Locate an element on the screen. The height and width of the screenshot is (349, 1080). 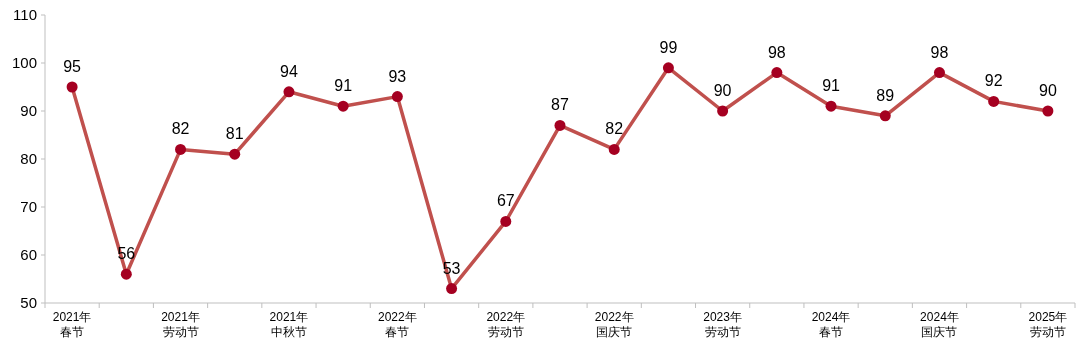
x-tick-label: 2021年春节 is located at coordinates (72, 324).